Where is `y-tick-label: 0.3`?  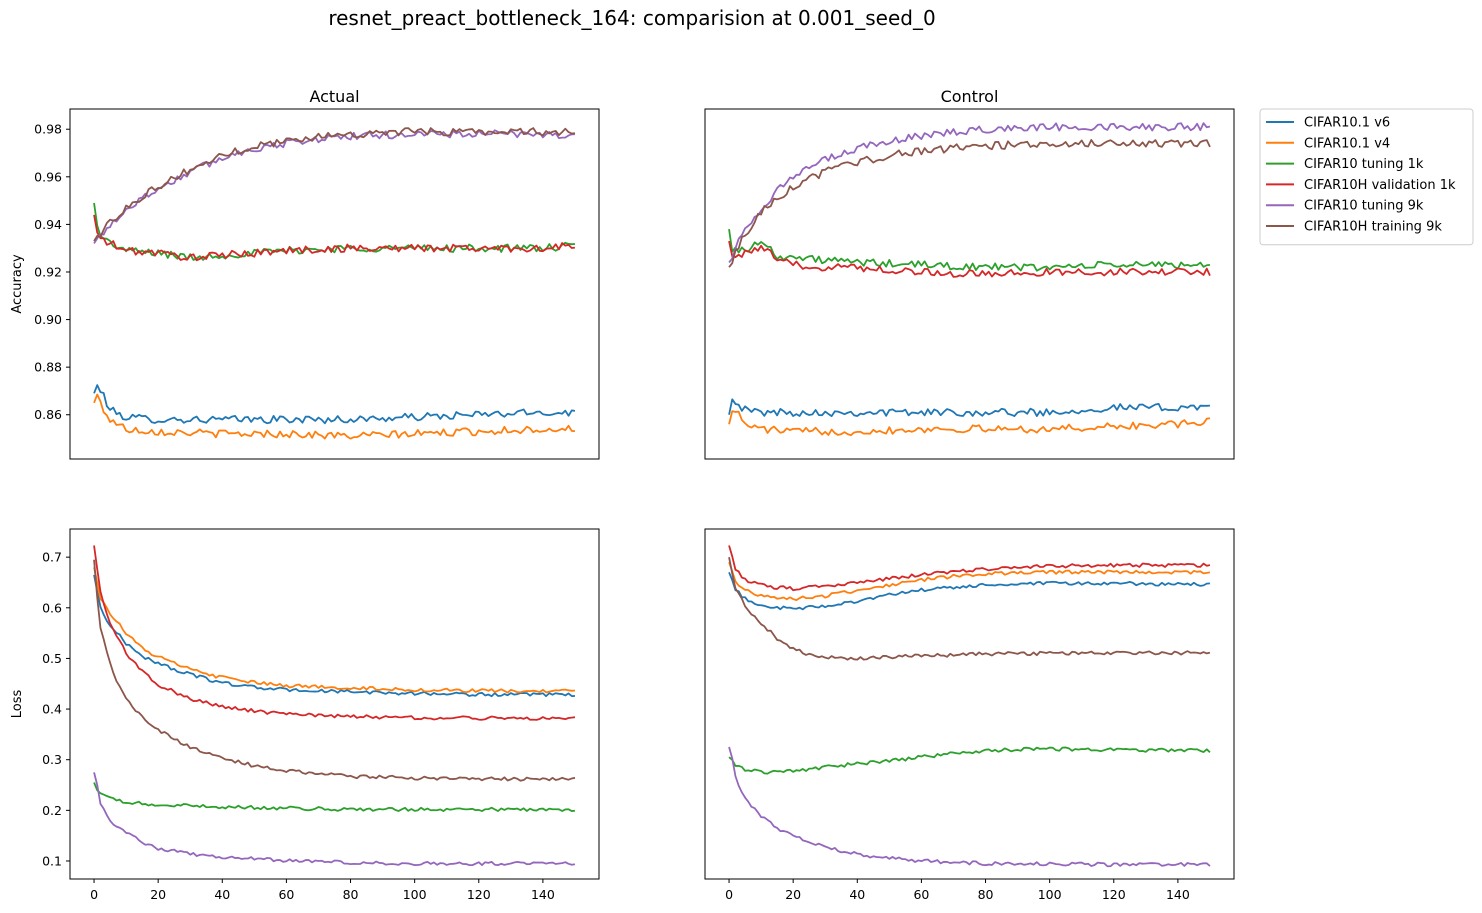 y-tick-label: 0.3 is located at coordinates (52, 759).